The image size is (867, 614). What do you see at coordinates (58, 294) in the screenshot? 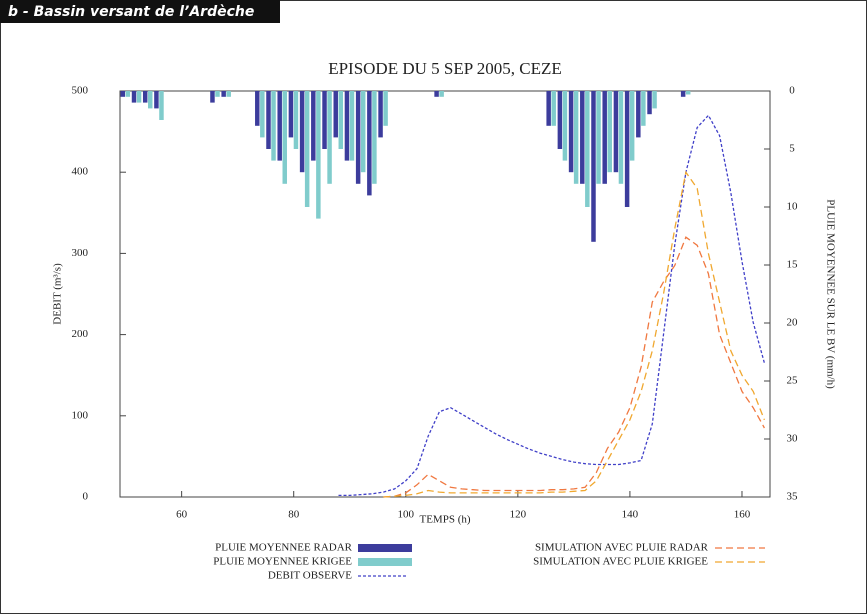
I see `y-axis-label: DEBIT (m³/s)` at bounding box center [58, 294].